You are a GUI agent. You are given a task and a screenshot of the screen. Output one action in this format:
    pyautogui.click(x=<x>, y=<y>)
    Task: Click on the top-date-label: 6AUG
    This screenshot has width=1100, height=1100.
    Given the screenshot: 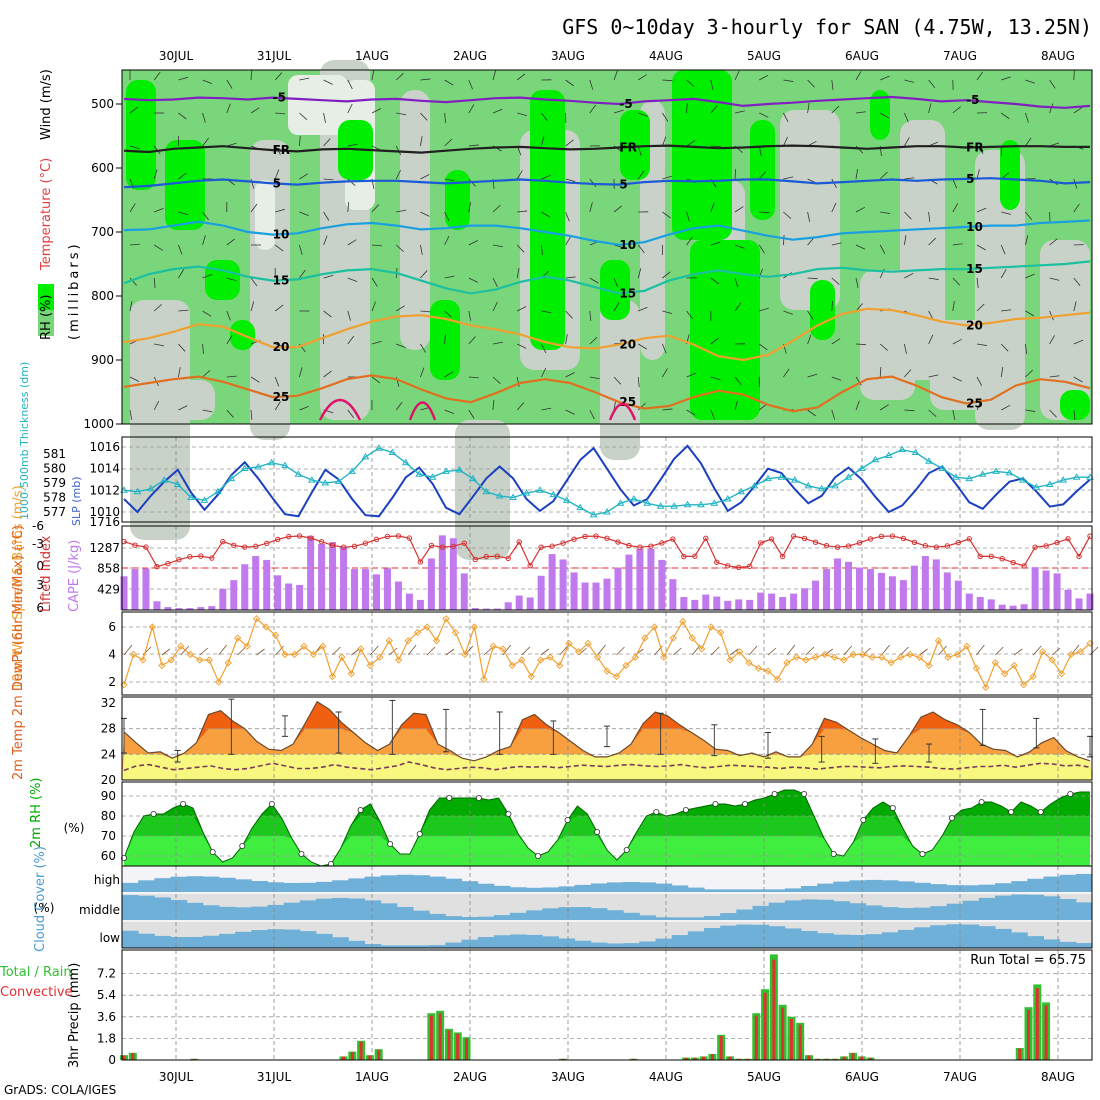 What is the action you would take?
    pyautogui.click(x=862, y=56)
    